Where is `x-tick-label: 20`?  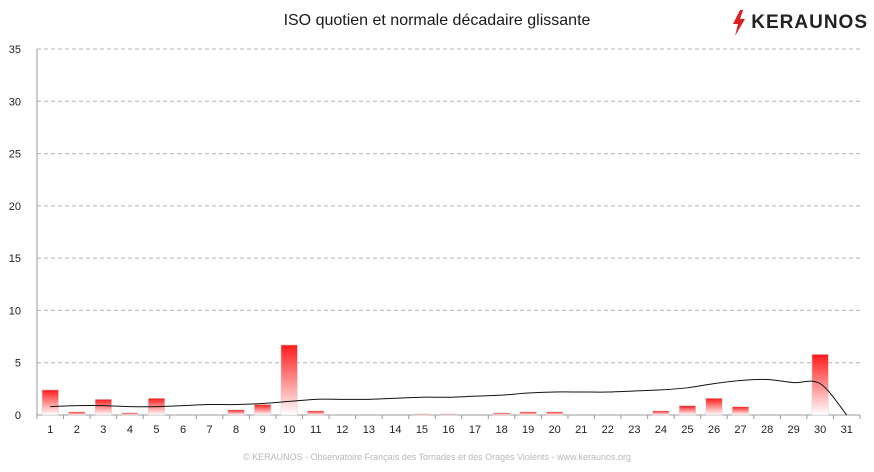 x-tick-label: 20 is located at coordinates (555, 430).